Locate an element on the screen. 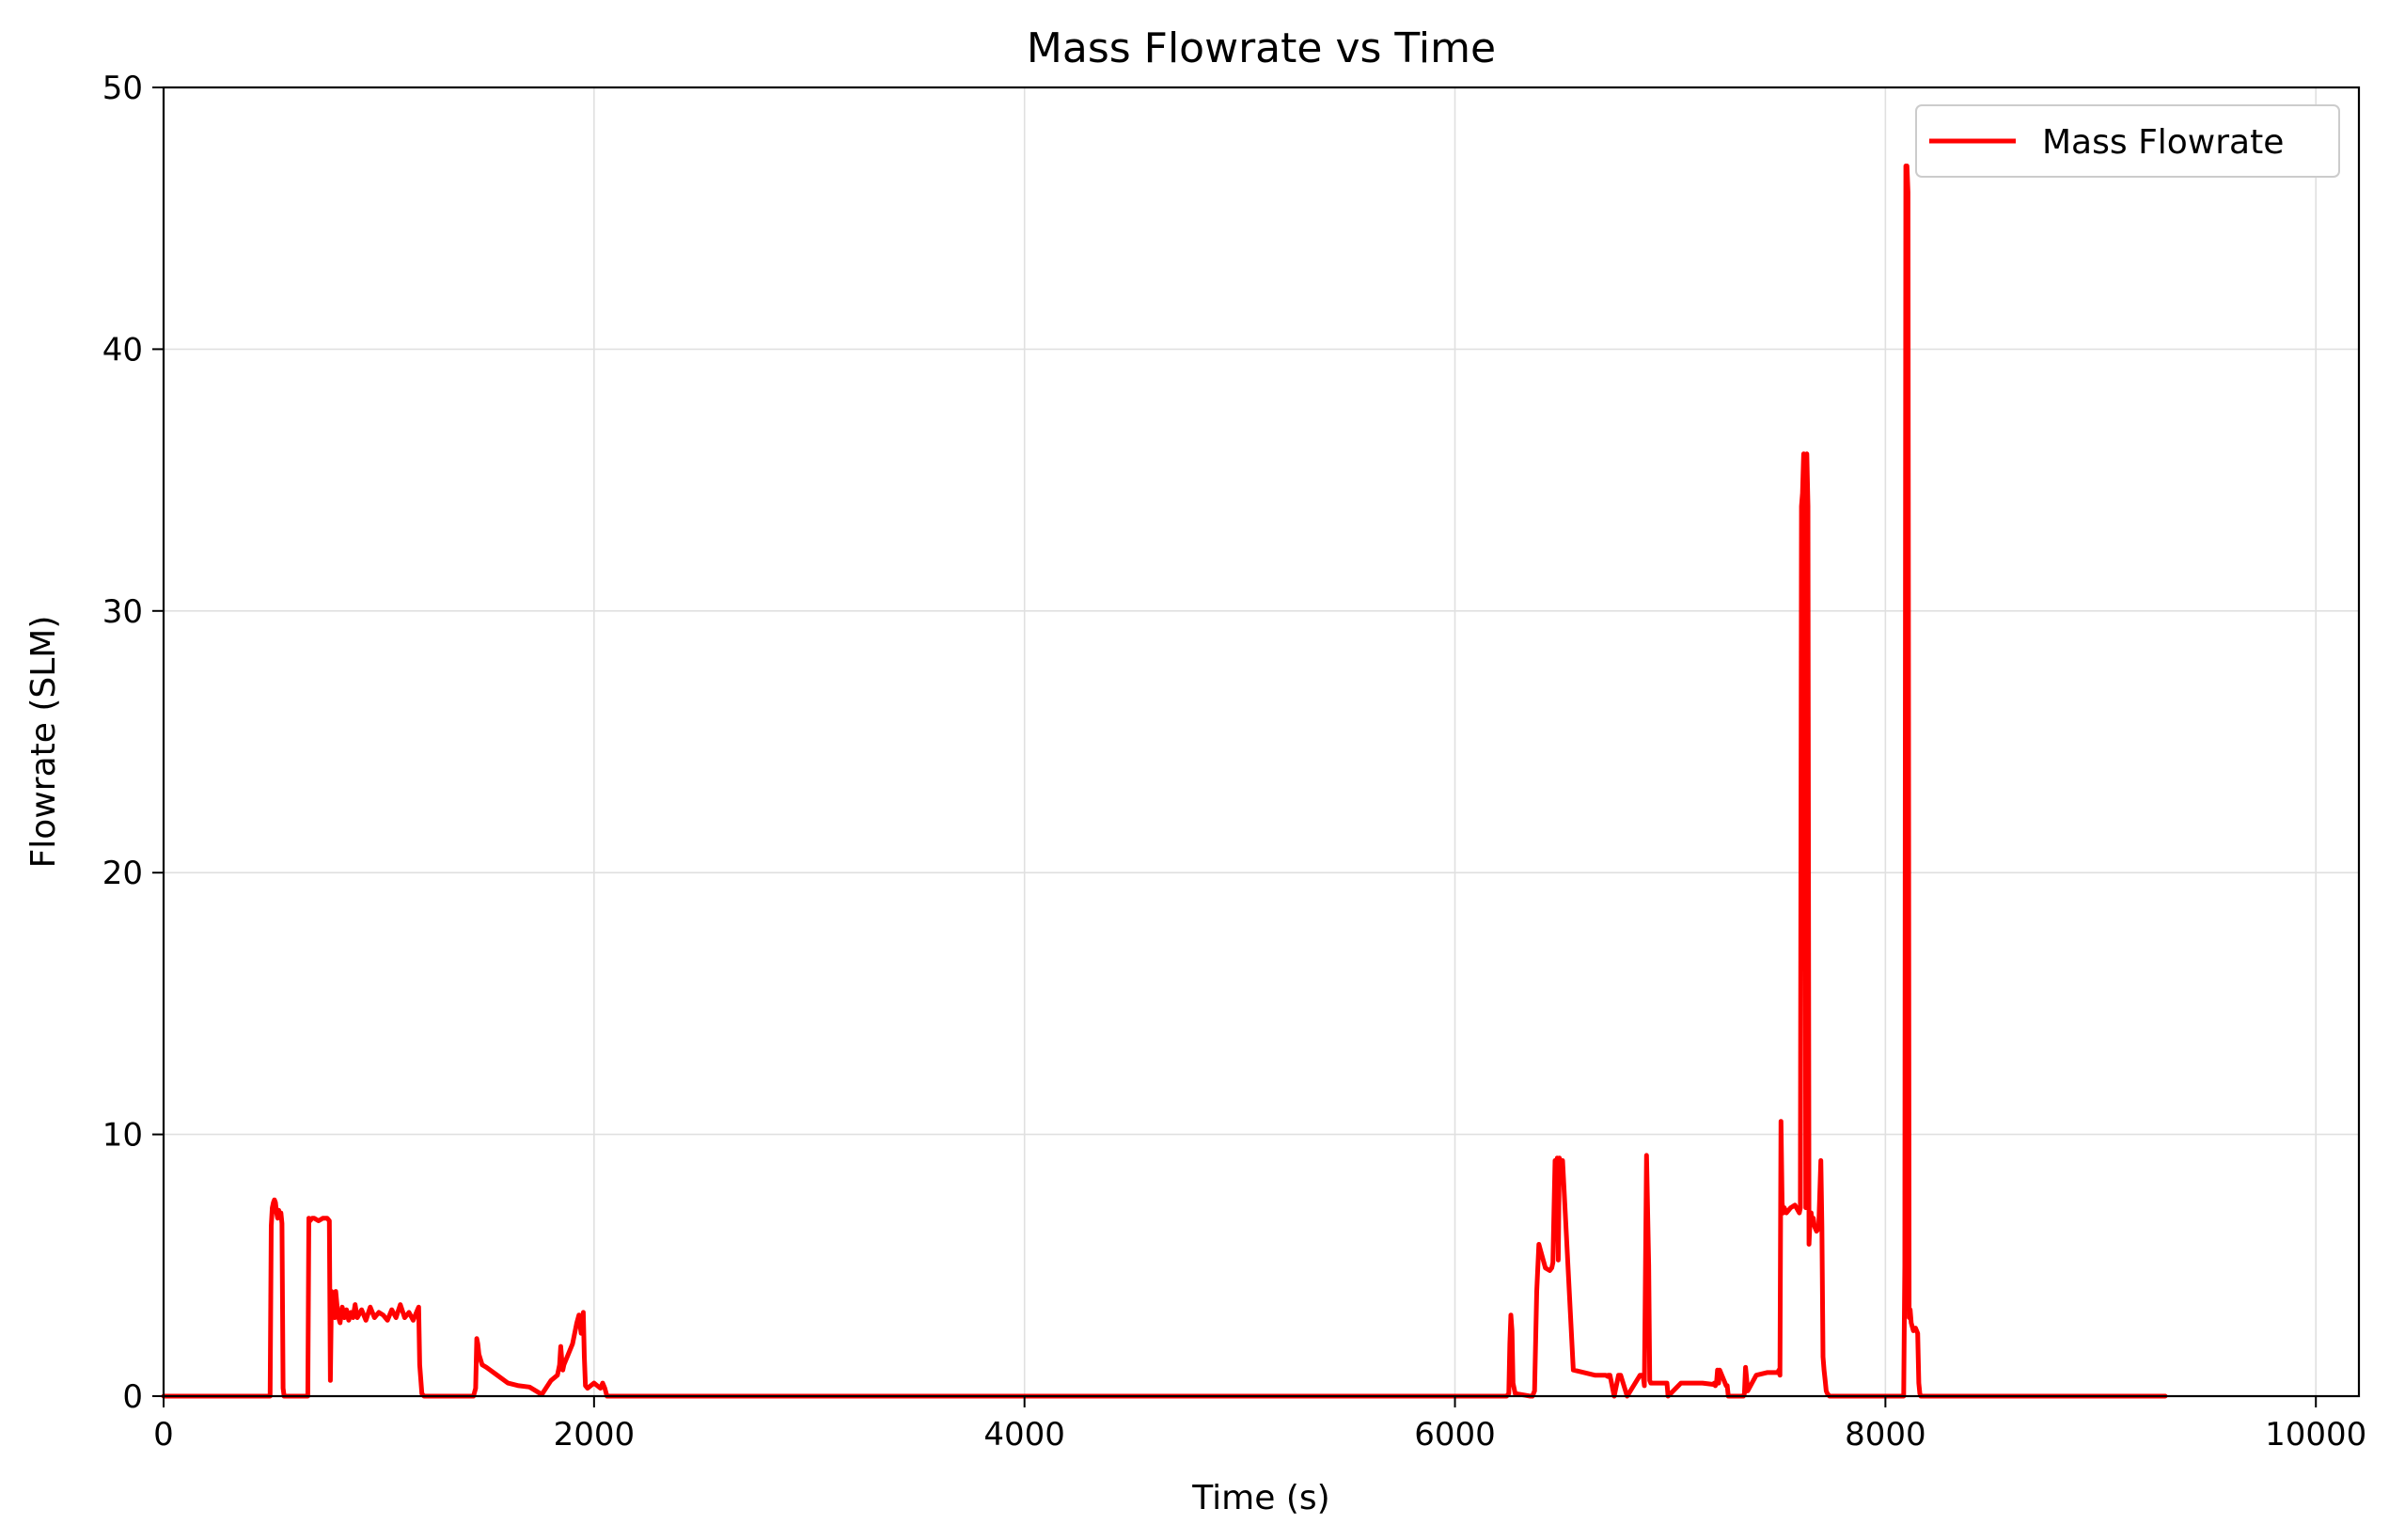  legend: Mass Flowrate is located at coordinates (2127, 141).